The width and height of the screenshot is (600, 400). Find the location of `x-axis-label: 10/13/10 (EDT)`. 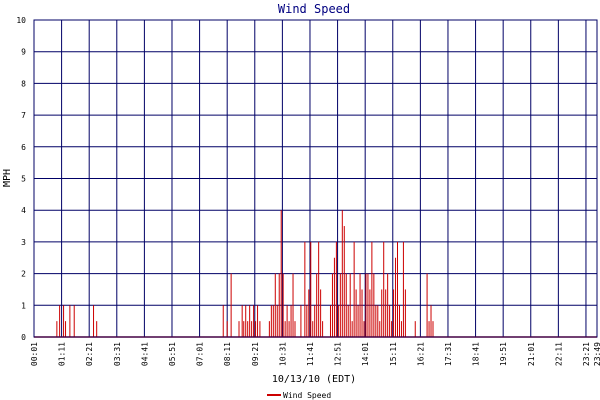

x-axis-label: 10/13/10 (EDT) is located at coordinates (314, 379).